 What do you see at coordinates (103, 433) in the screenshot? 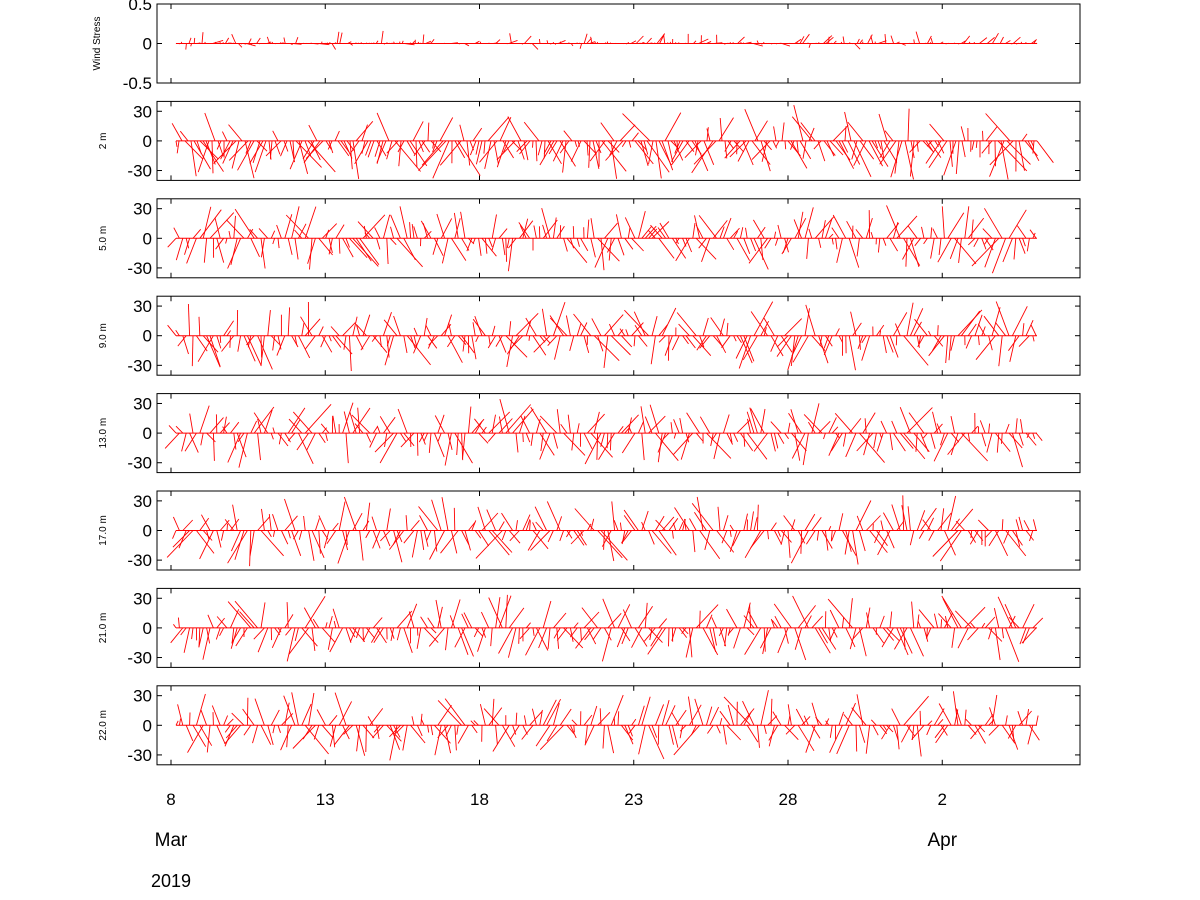
I see `panel-ylabel: 13.0 m` at bounding box center [103, 433].